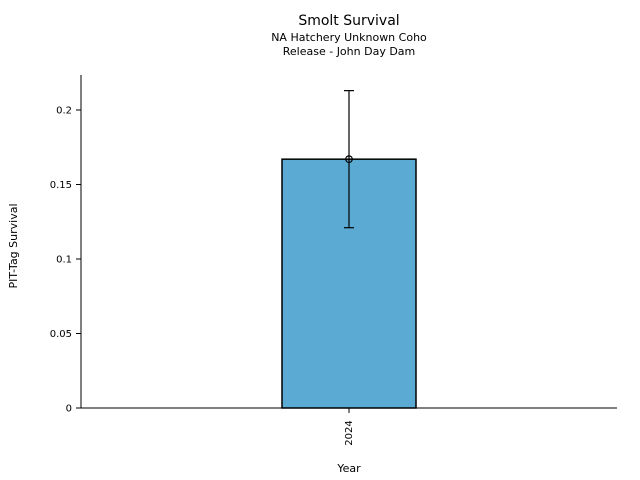  What do you see at coordinates (61, 185) in the screenshot?
I see `y-tick-label: 0.15` at bounding box center [61, 185].